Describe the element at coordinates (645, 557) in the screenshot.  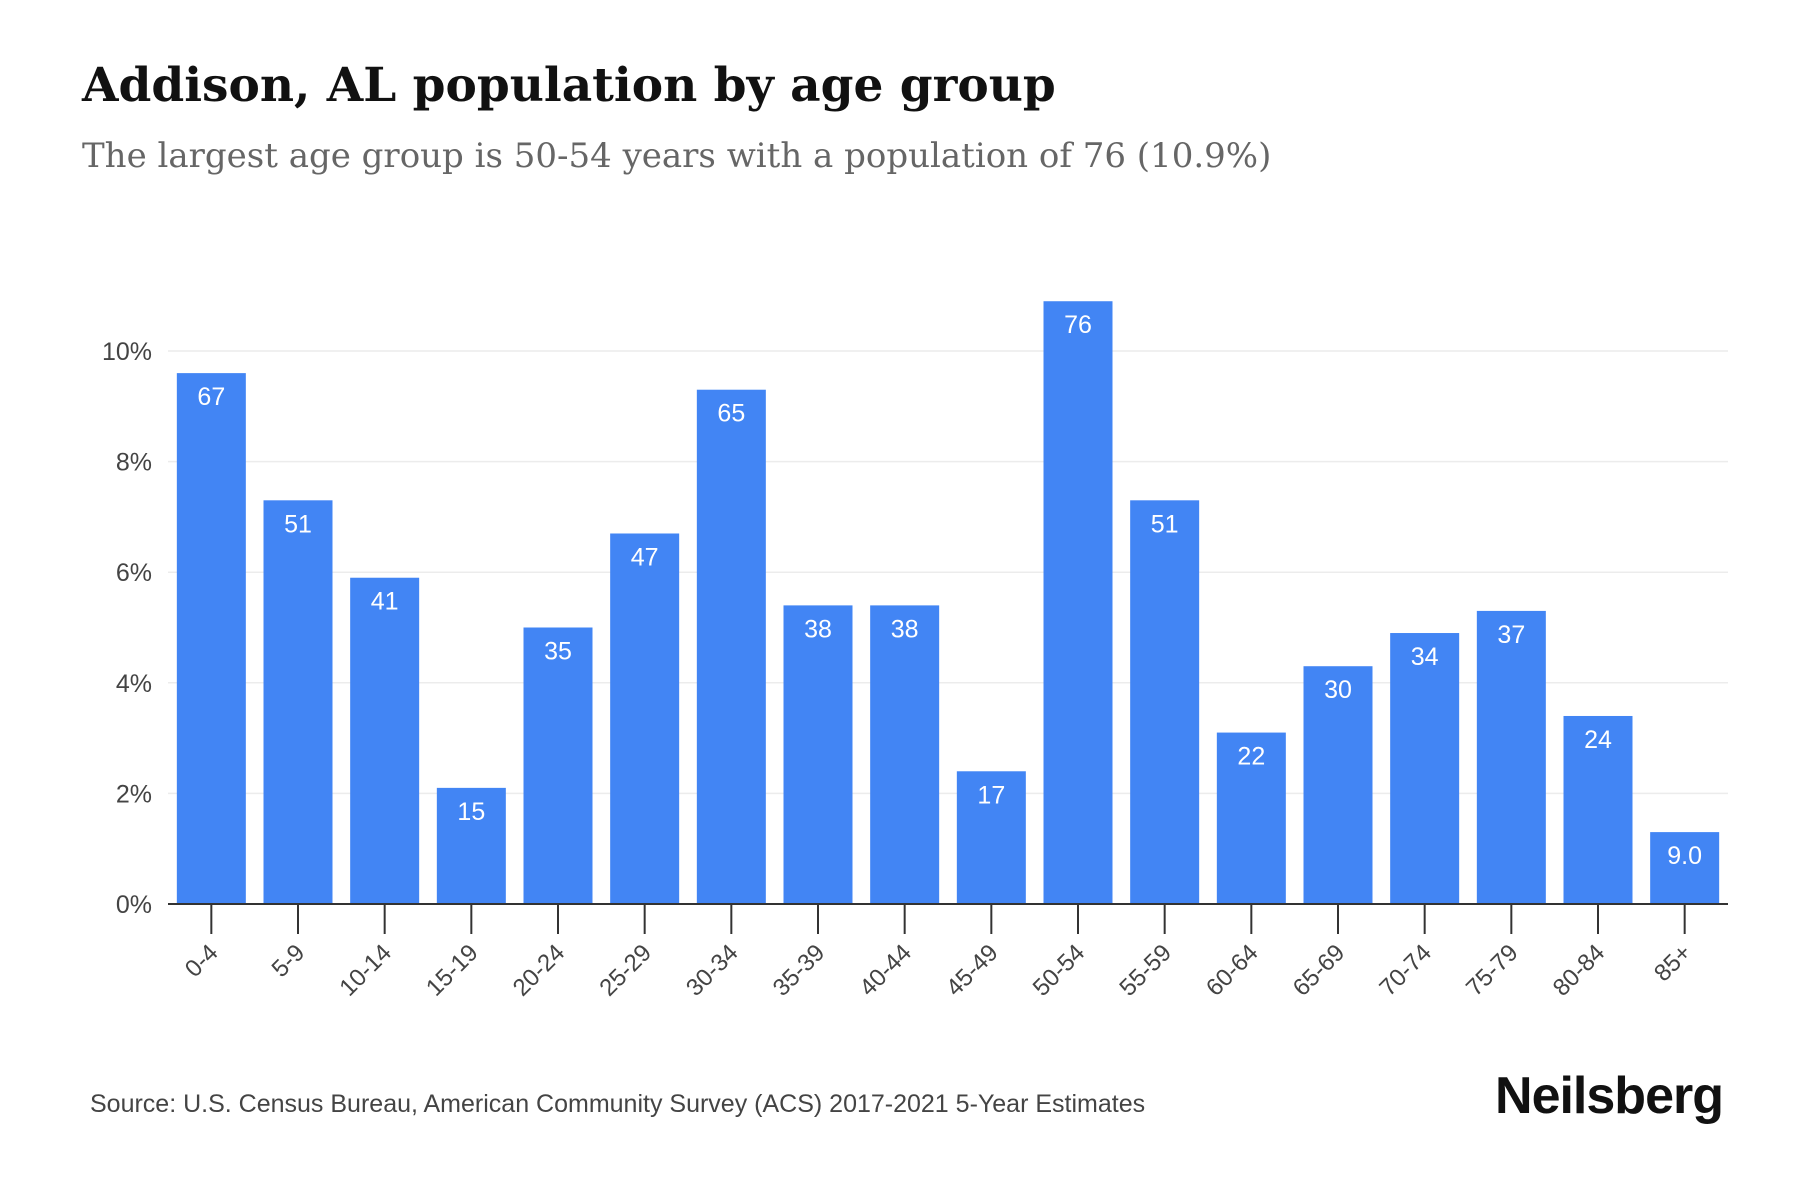
I see `bar-value-label: 47` at that location.